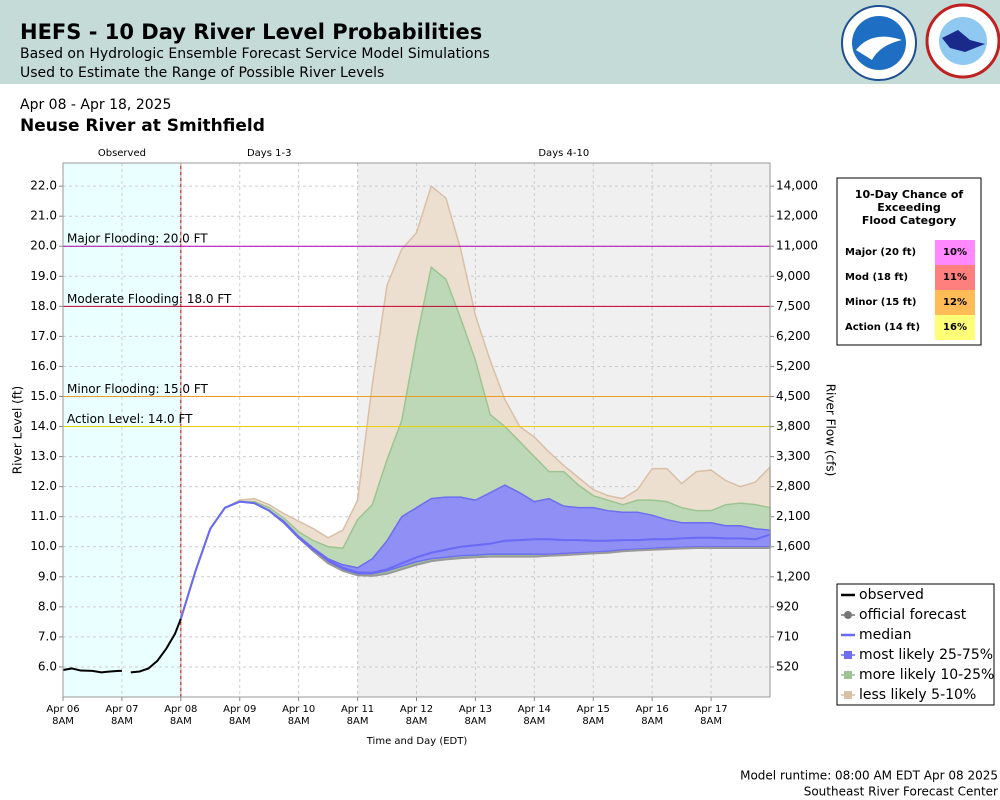 The image size is (1000, 800). I want to click on y2-tick-label: 1,600, so click(793, 546).